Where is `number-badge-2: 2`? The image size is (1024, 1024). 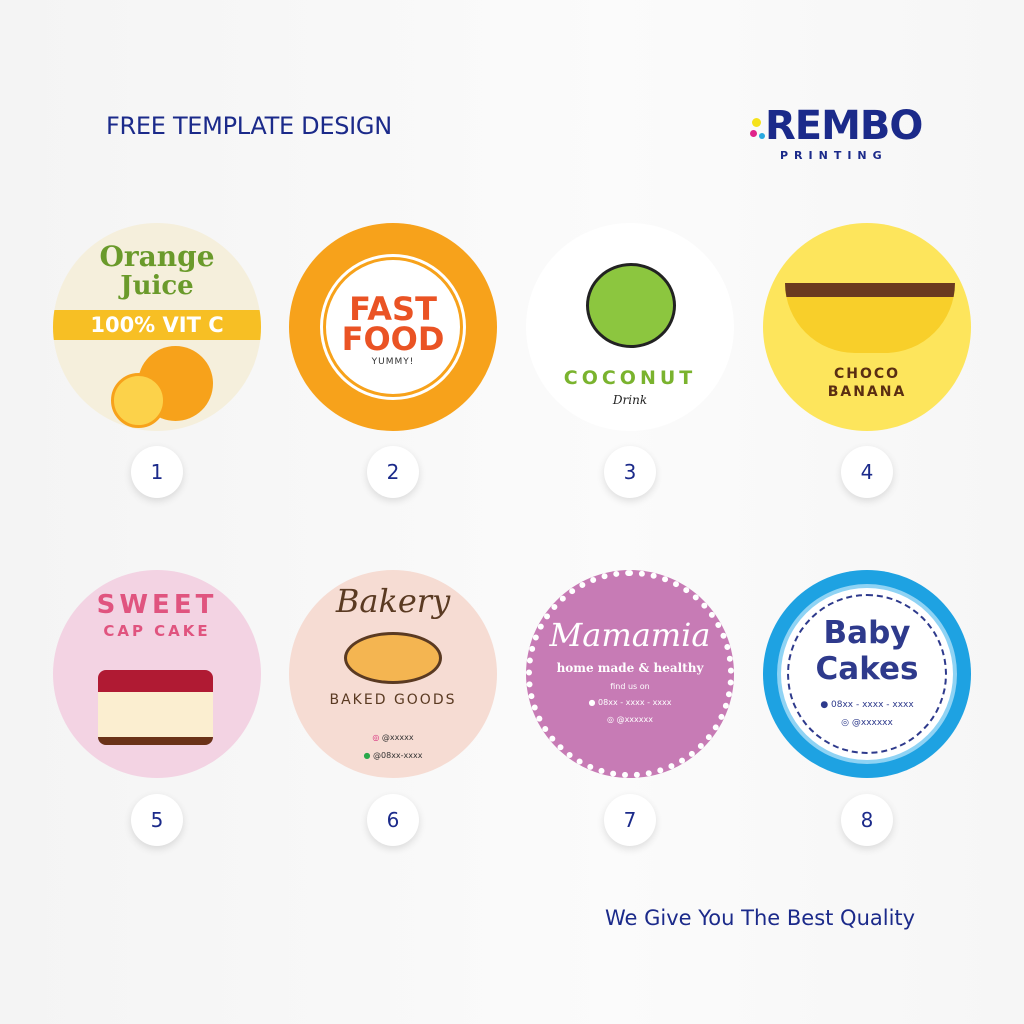
number-badge-2: 2 is located at coordinates (393, 472).